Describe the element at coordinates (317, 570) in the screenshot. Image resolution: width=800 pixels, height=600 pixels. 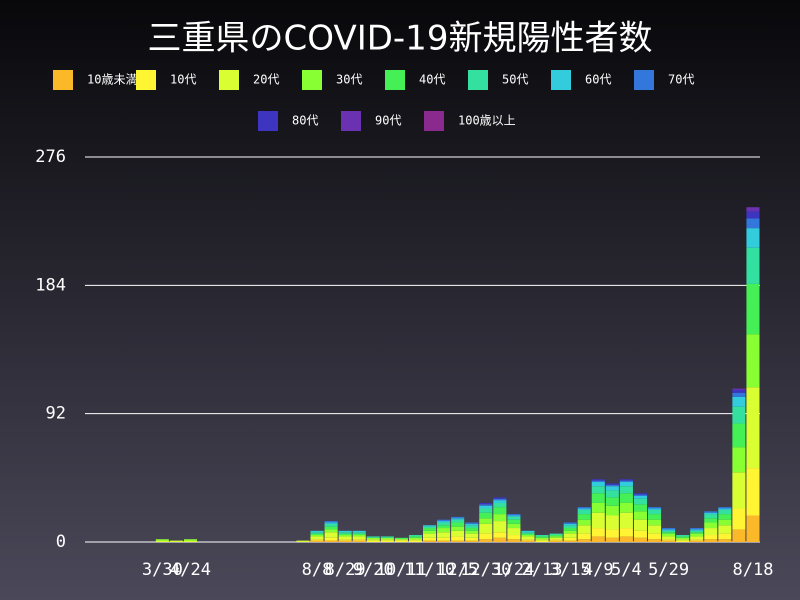
I see `x-tick-label: 8/8` at that location.